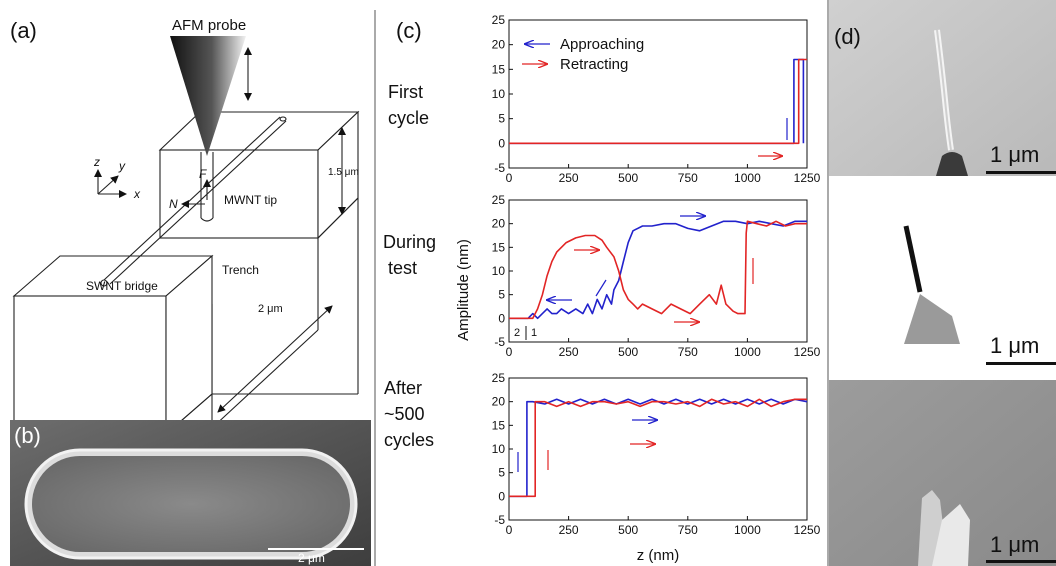  What do you see at coordinates (499, 247) in the screenshot?
I see `chart-2-ytick-label: 15` at bounding box center [499, 247].